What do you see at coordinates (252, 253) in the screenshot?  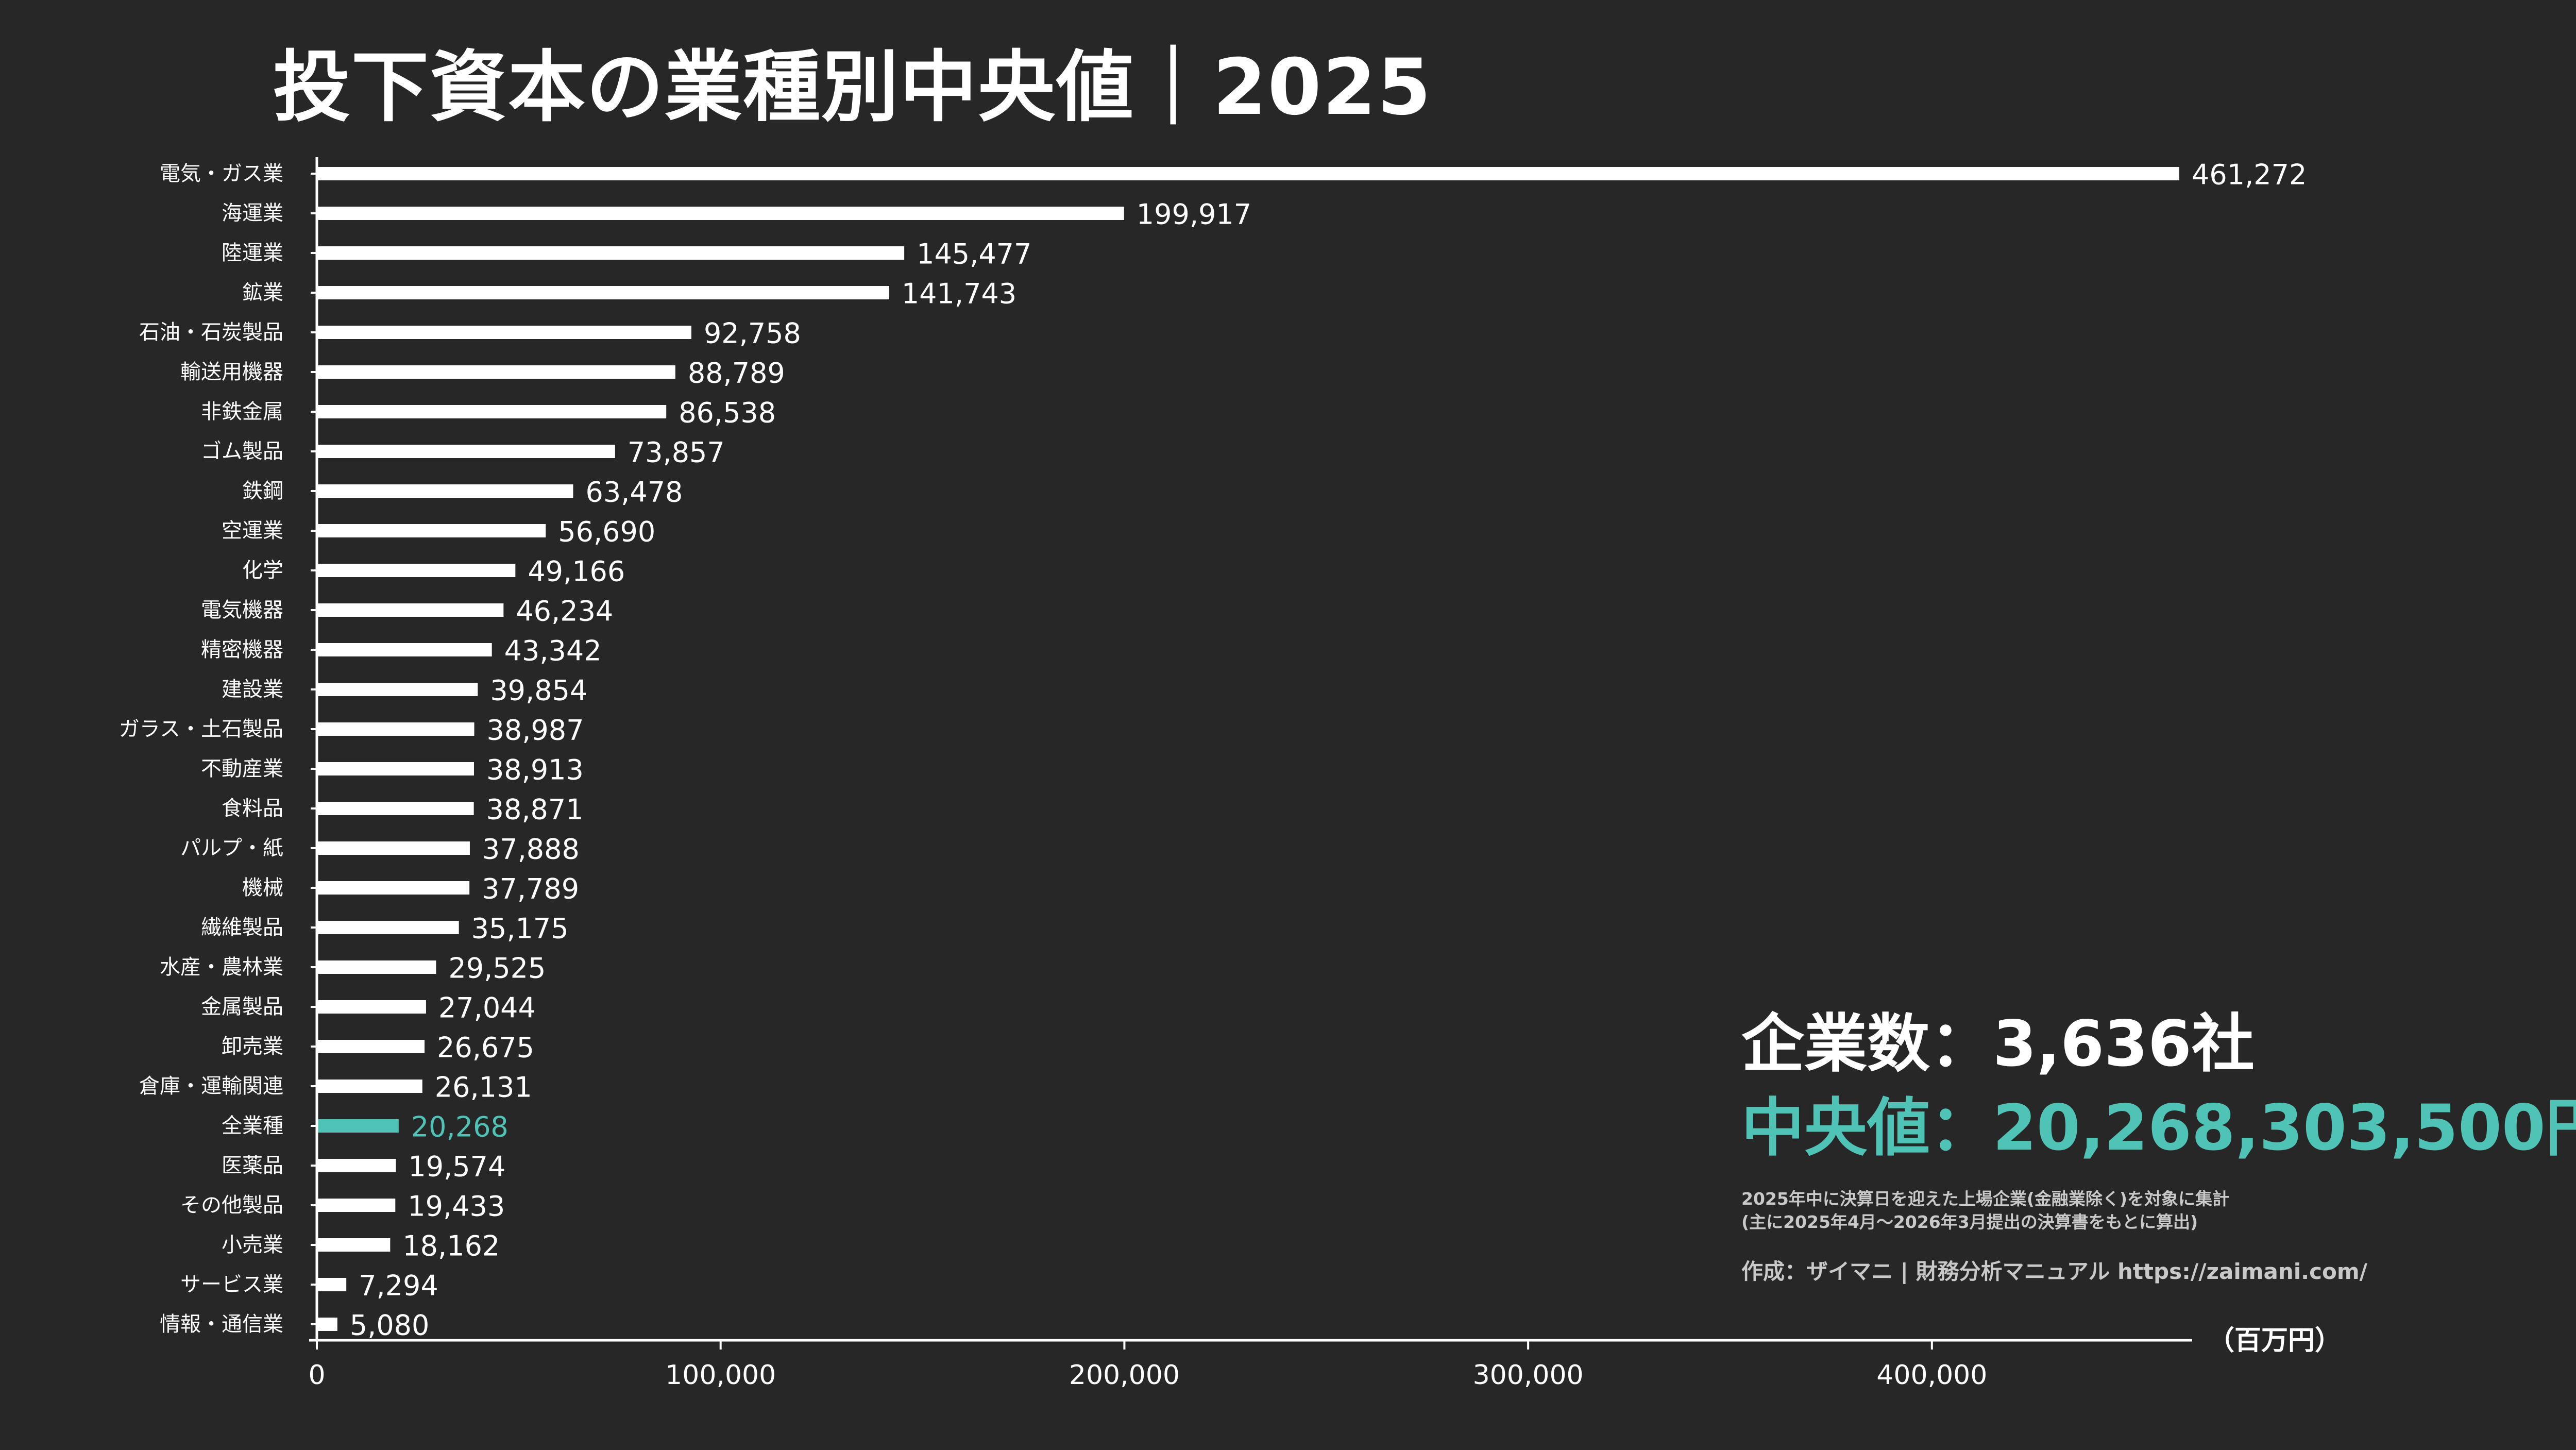 I see `category-label: 陸運業` at bounding box center [252, 253].